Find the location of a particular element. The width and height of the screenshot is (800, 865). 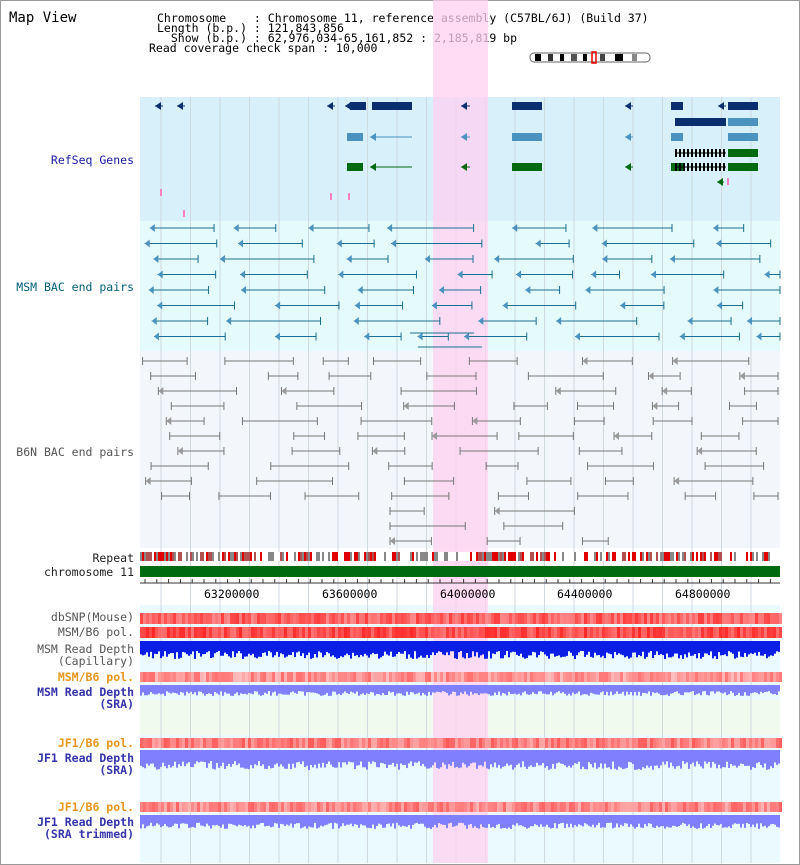

info-length: Length (b.p.) : 121,843,856 is located at coordinates (250, 28).